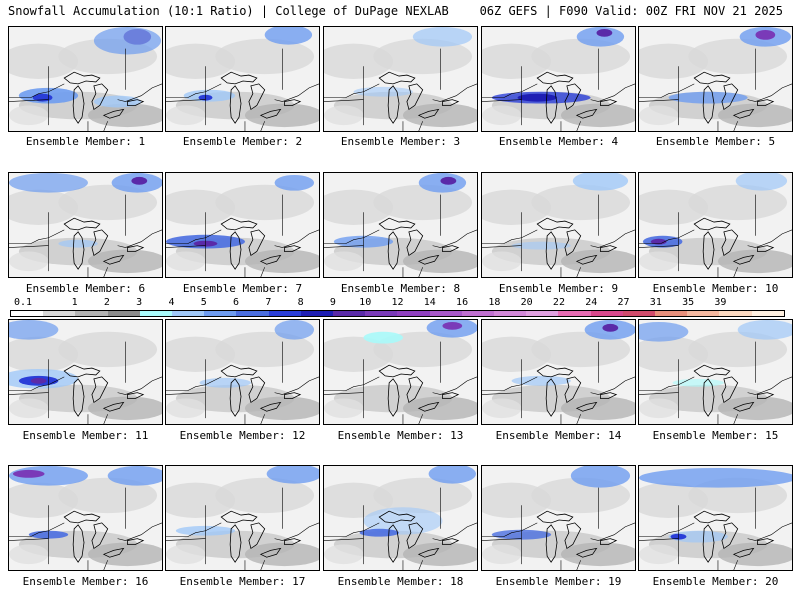  Describe the element at coordinates (106, 302) in the screenshot. I see `colorbar-tick-label: 2` at that location.